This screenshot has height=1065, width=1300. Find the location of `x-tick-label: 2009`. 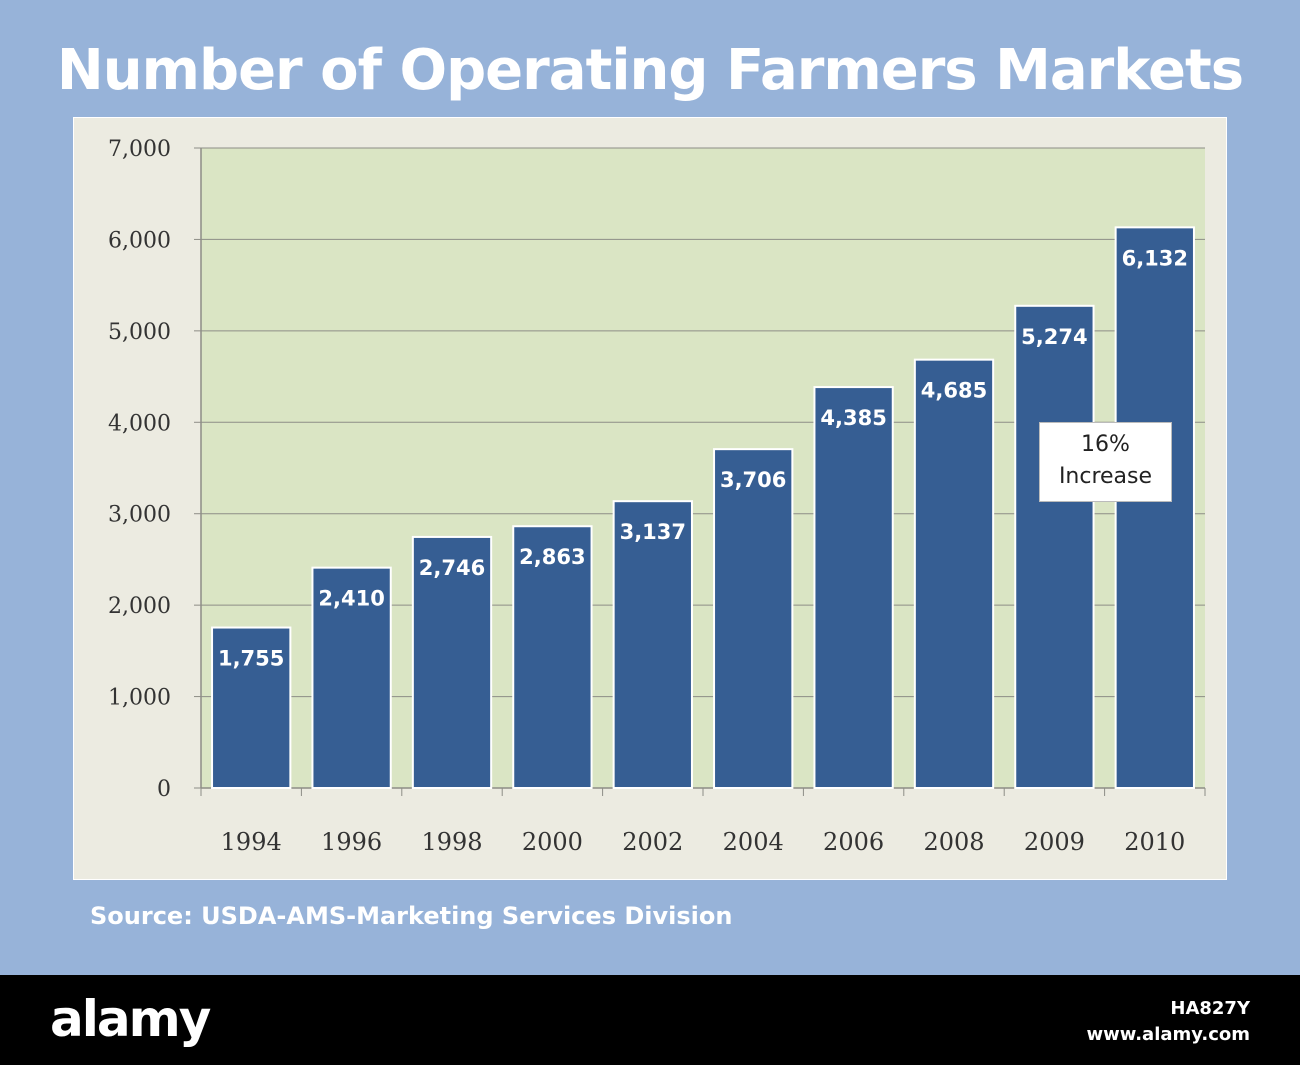

x-tick-label: 2009 is located at coordinates (1054, 842).